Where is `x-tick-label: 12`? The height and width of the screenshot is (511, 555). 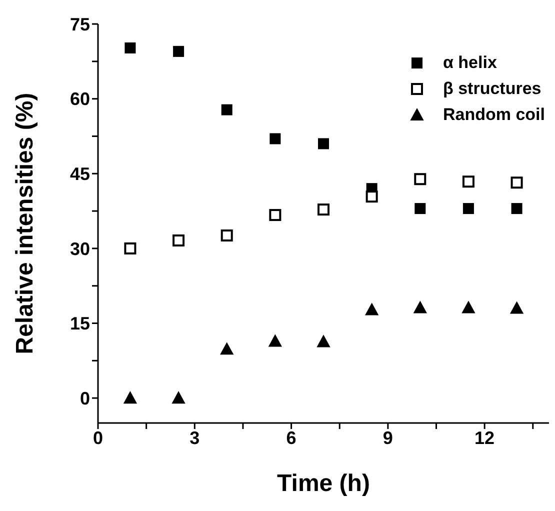 x-tick-label: 12 is located at coordinates (484, 438).